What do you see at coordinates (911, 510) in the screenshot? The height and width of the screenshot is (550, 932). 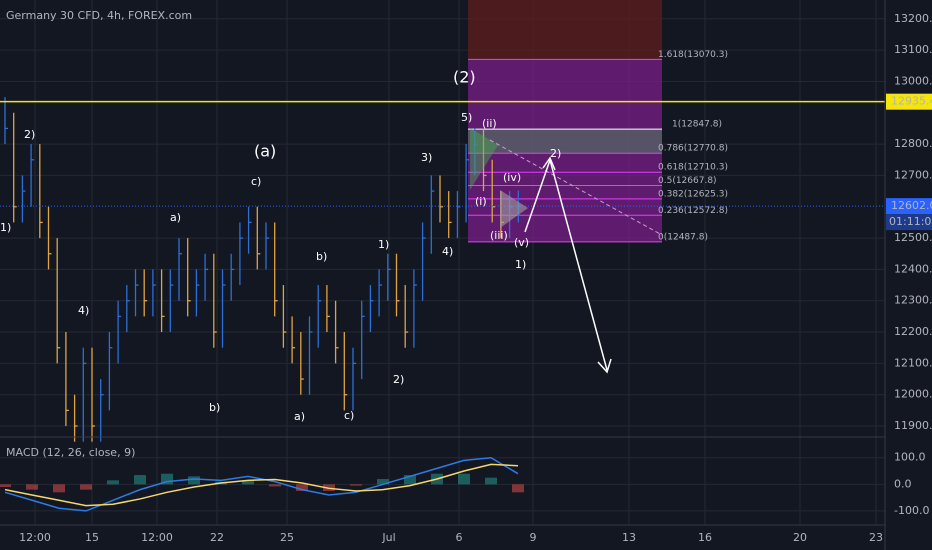 I see `y-tick-label: -100.0` at bounding box center [911, 510].